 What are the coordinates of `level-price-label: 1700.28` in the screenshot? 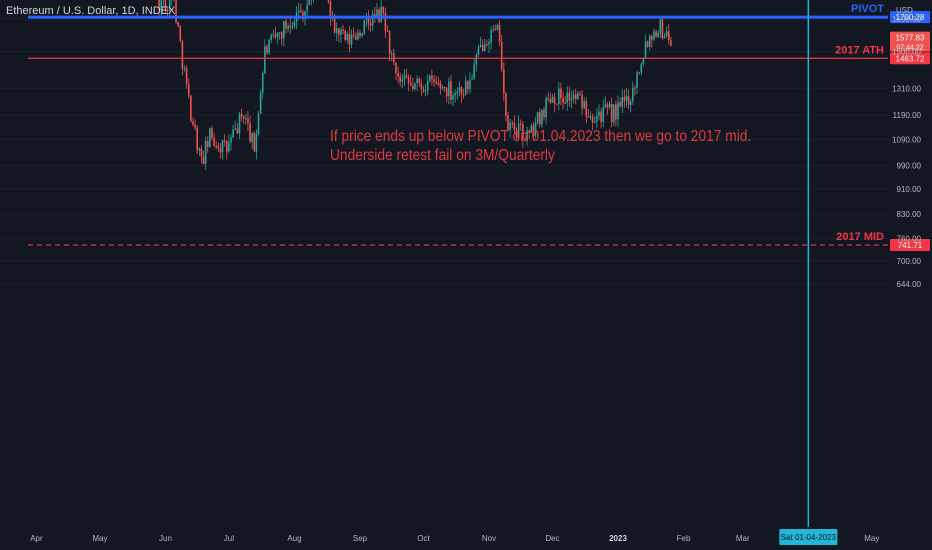 It's located at (910, 17).